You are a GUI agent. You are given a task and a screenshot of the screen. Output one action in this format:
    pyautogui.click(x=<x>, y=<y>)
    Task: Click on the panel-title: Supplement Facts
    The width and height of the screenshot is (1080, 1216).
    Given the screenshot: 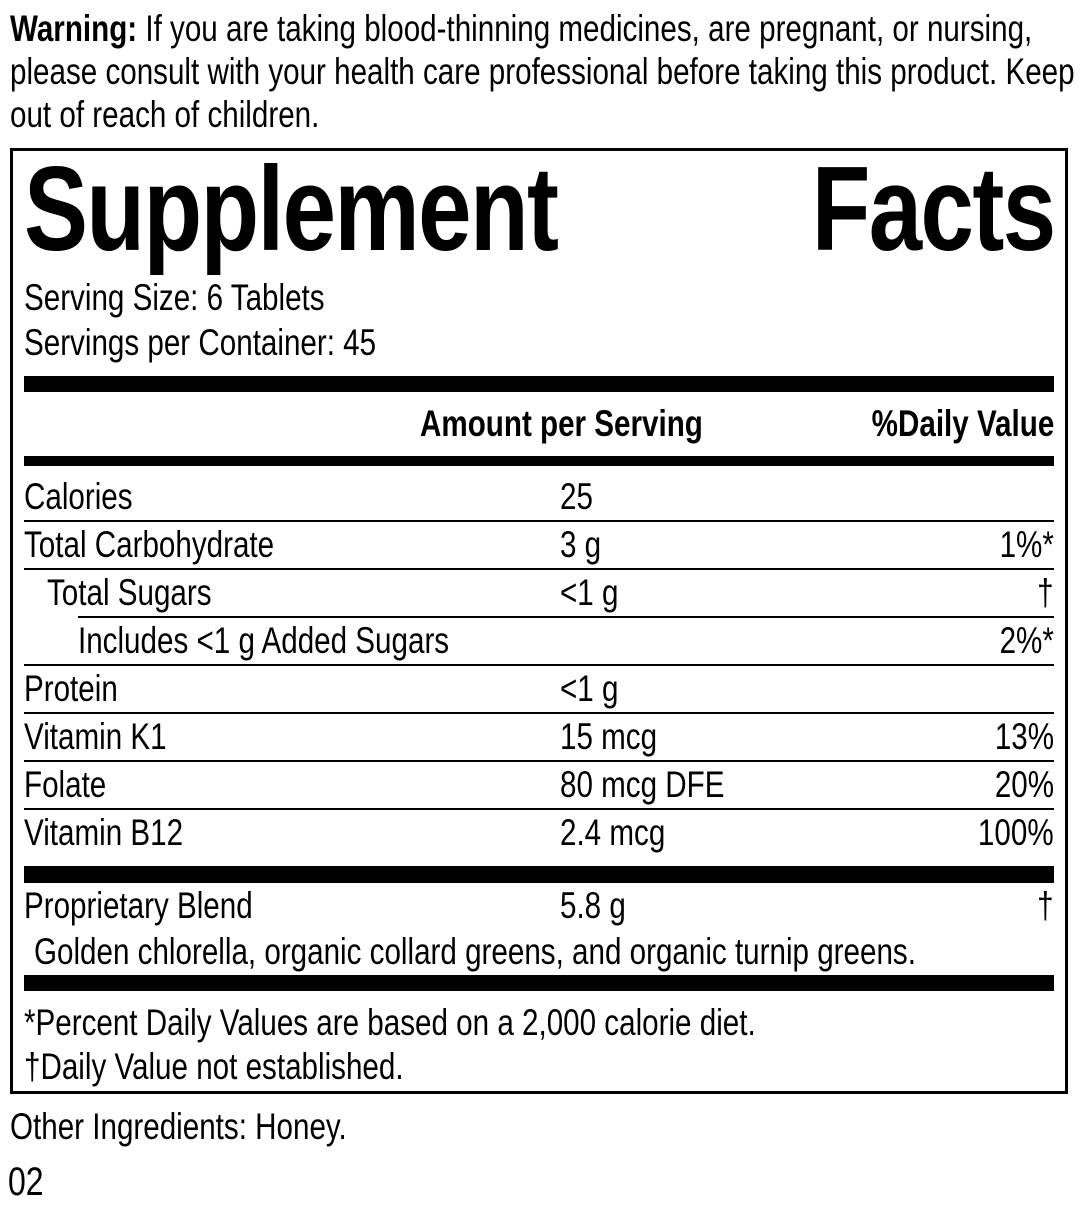 What is the action you would take?
    pyautogui.click(x=540, y=209)
    